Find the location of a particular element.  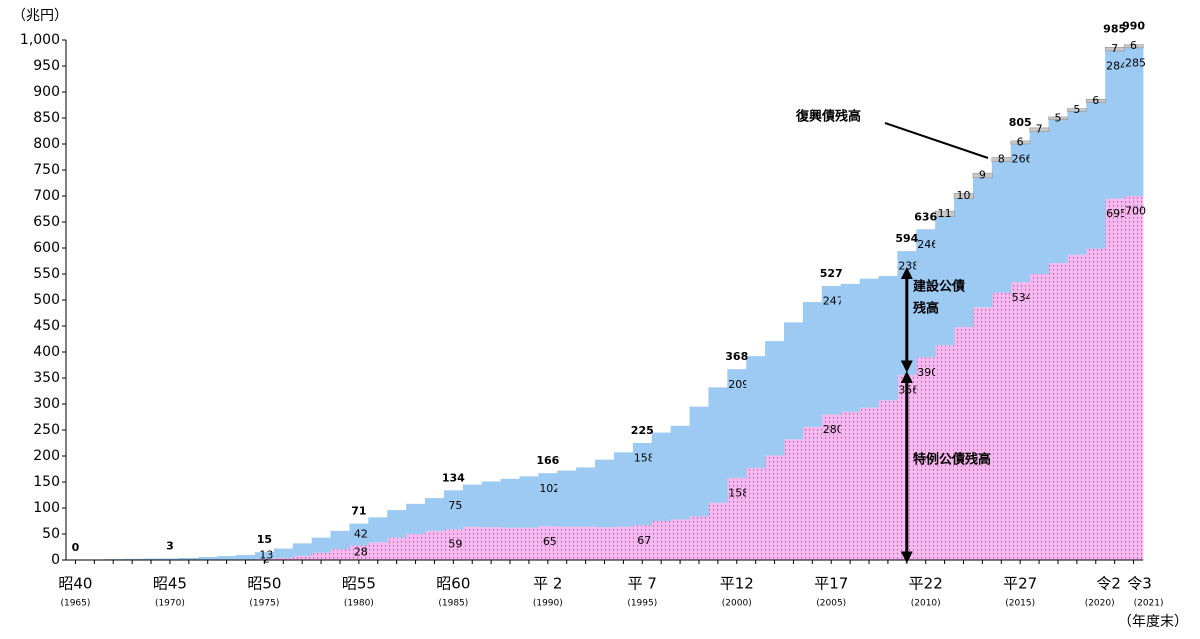

value-label: 285 is located at coordinates (1135, 62).